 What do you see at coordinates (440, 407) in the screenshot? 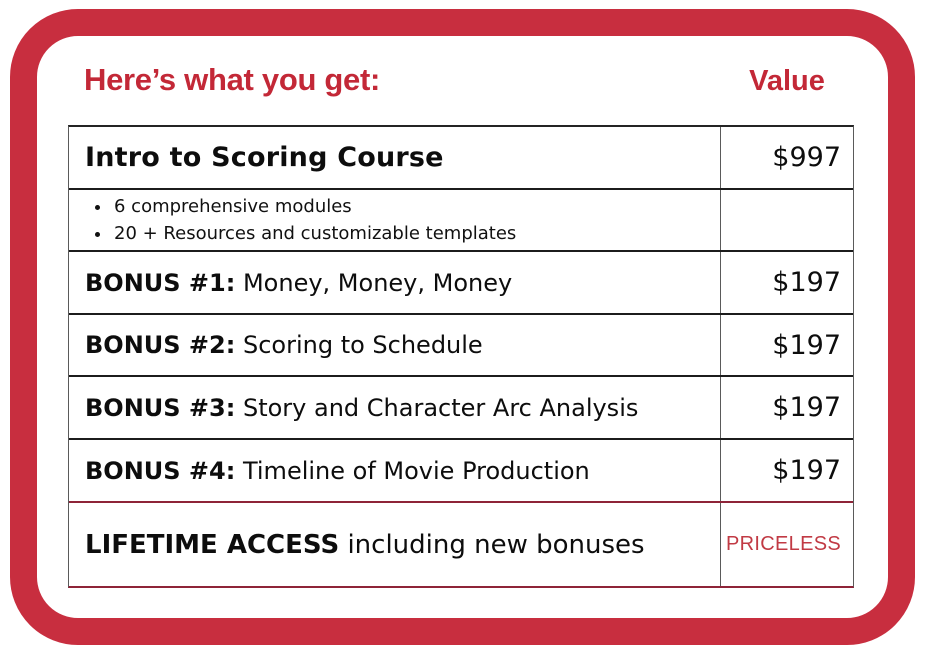
I see `bonus-text: Story and Character Arc Analysis` at bounding box center [440, 407].